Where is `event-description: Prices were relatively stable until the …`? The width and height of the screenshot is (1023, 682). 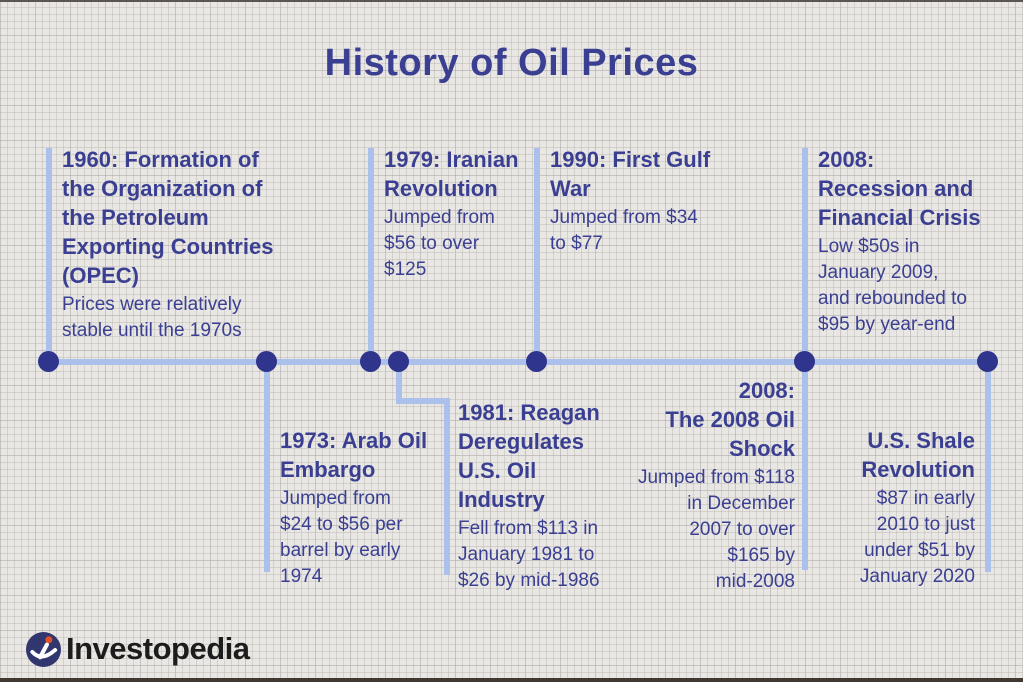 event-description: Prices were relatively stable until the … is located at coordinates (152, 317).